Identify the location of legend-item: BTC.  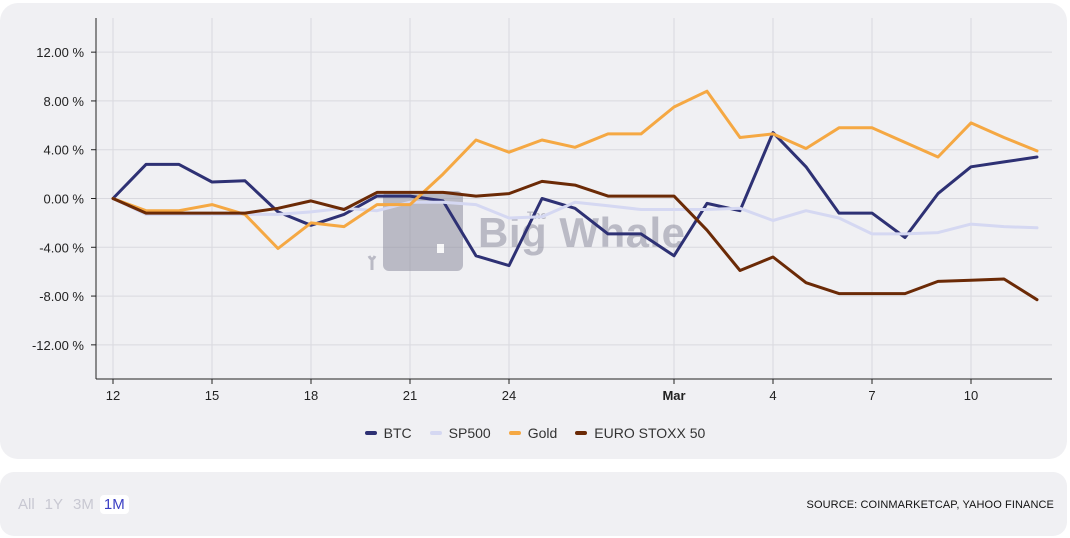
(388, 433).